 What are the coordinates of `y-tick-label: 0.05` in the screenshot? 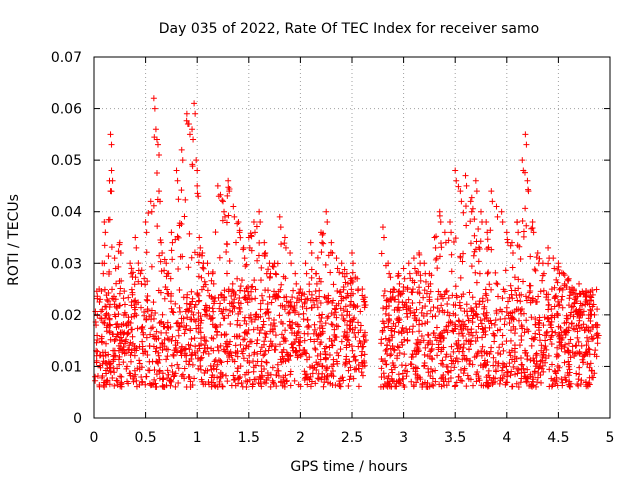 It's located at (66, 161).